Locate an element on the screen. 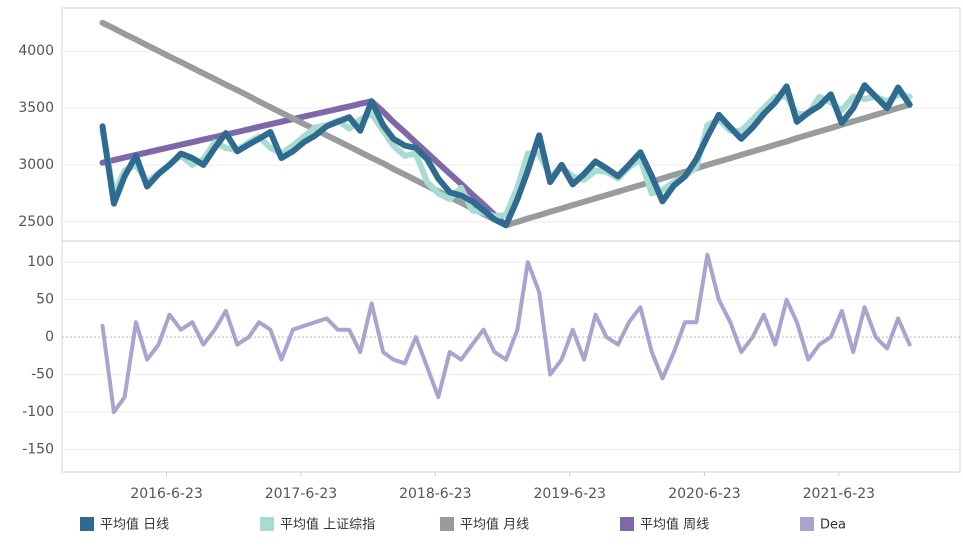 The height and width of the screenshot is (546, 963). y-tick-label: 2500 is located at coordinates (36, 222).